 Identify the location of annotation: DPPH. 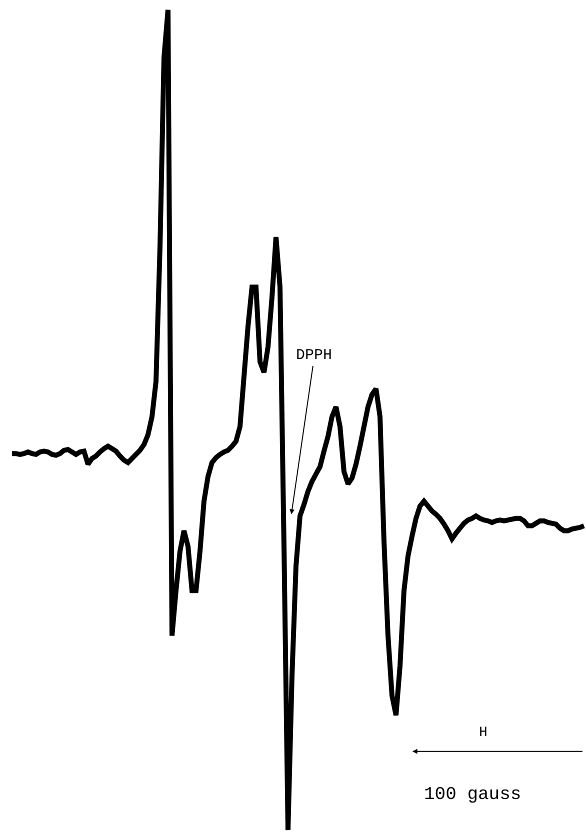
(314, 355).